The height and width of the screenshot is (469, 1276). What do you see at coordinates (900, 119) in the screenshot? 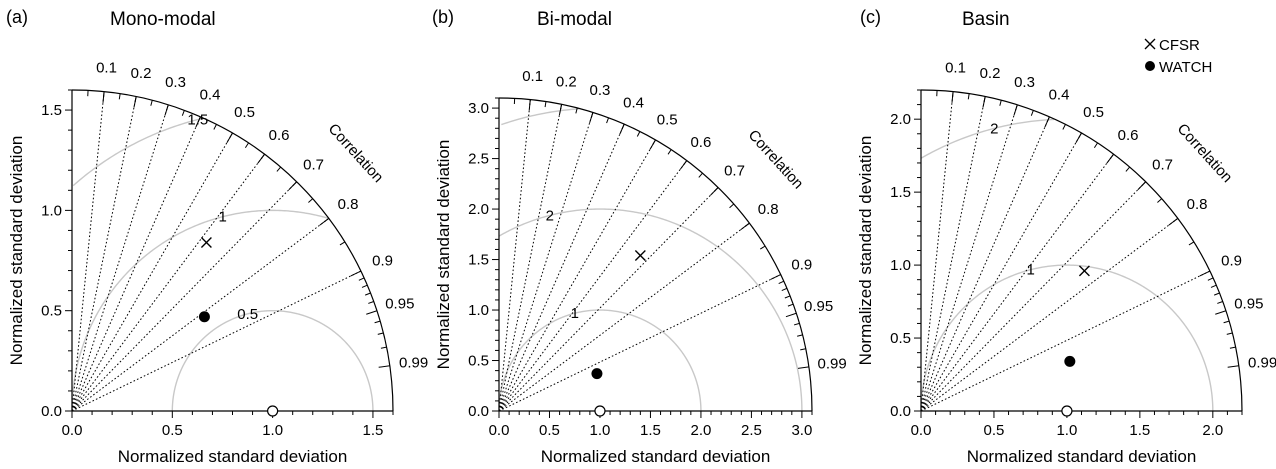
I see `y-tick-label: 2.0` at bounding box center [900, 119].